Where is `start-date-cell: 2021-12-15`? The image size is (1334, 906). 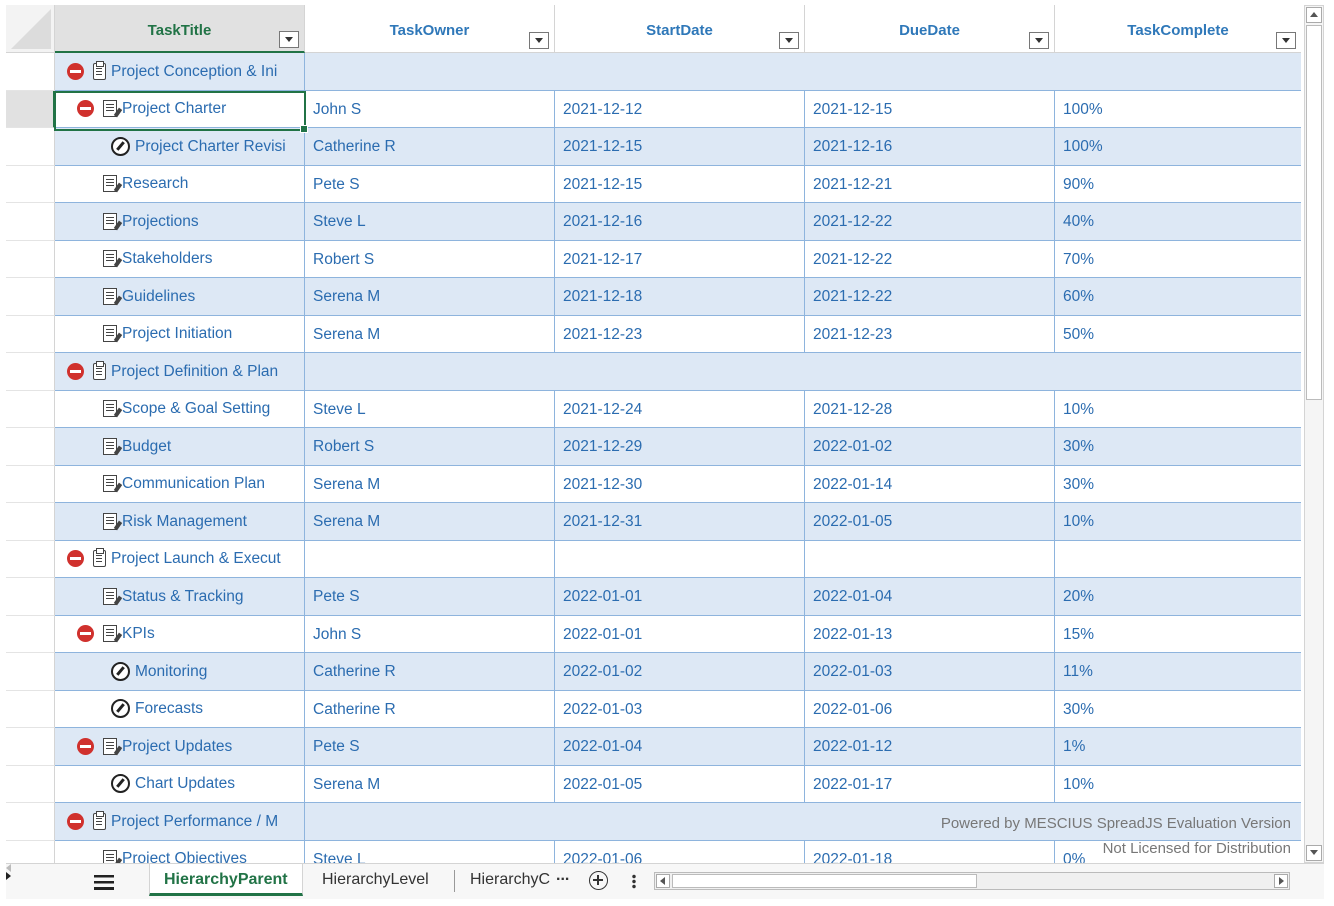
start-date-cell: 2021-12-15 is located at coordinates (680, 146).